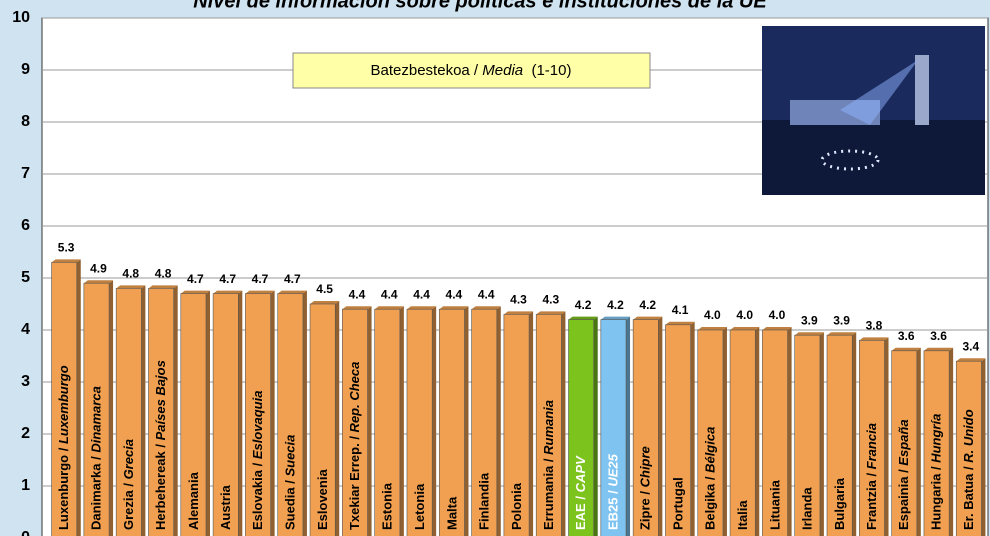 The height and width of the screenshot is (536, 990). I want to click on y-tick-label: 5, so click(25, 277).